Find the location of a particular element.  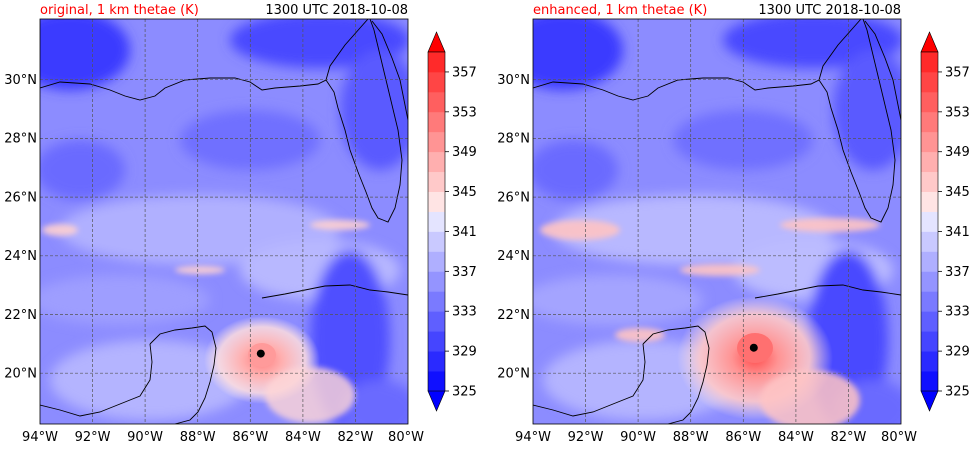

lat-tick-label: 20°N is located at coordinates (513, 374).